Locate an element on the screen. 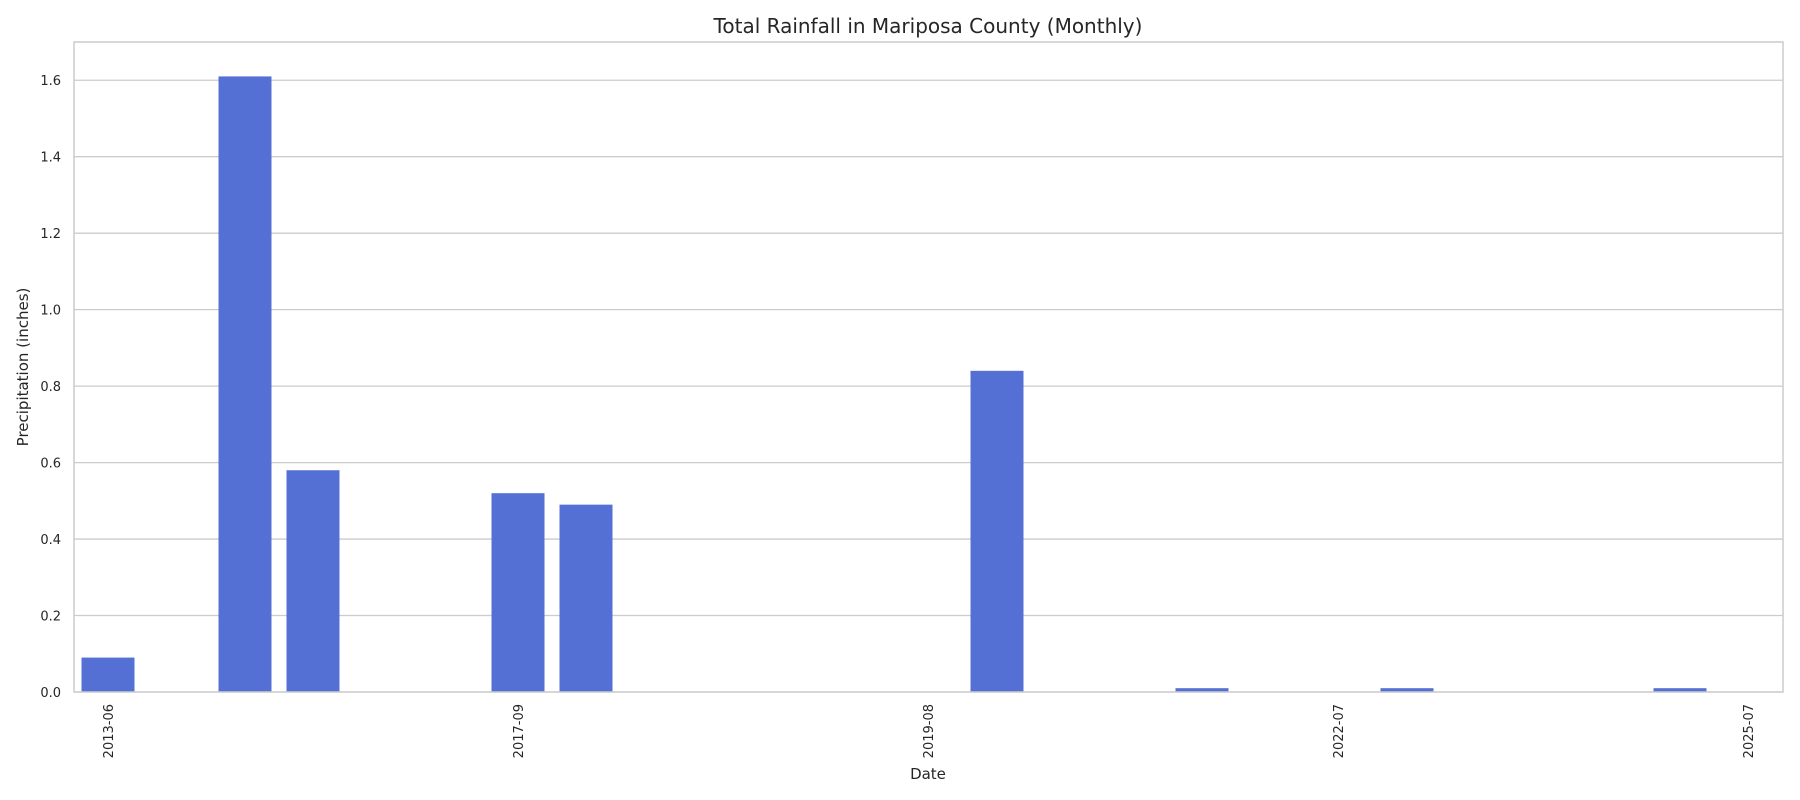 The height and width of the screenshot is (800, 1800). y-tick-label: 0.4 is located at coordinates (50, 540).